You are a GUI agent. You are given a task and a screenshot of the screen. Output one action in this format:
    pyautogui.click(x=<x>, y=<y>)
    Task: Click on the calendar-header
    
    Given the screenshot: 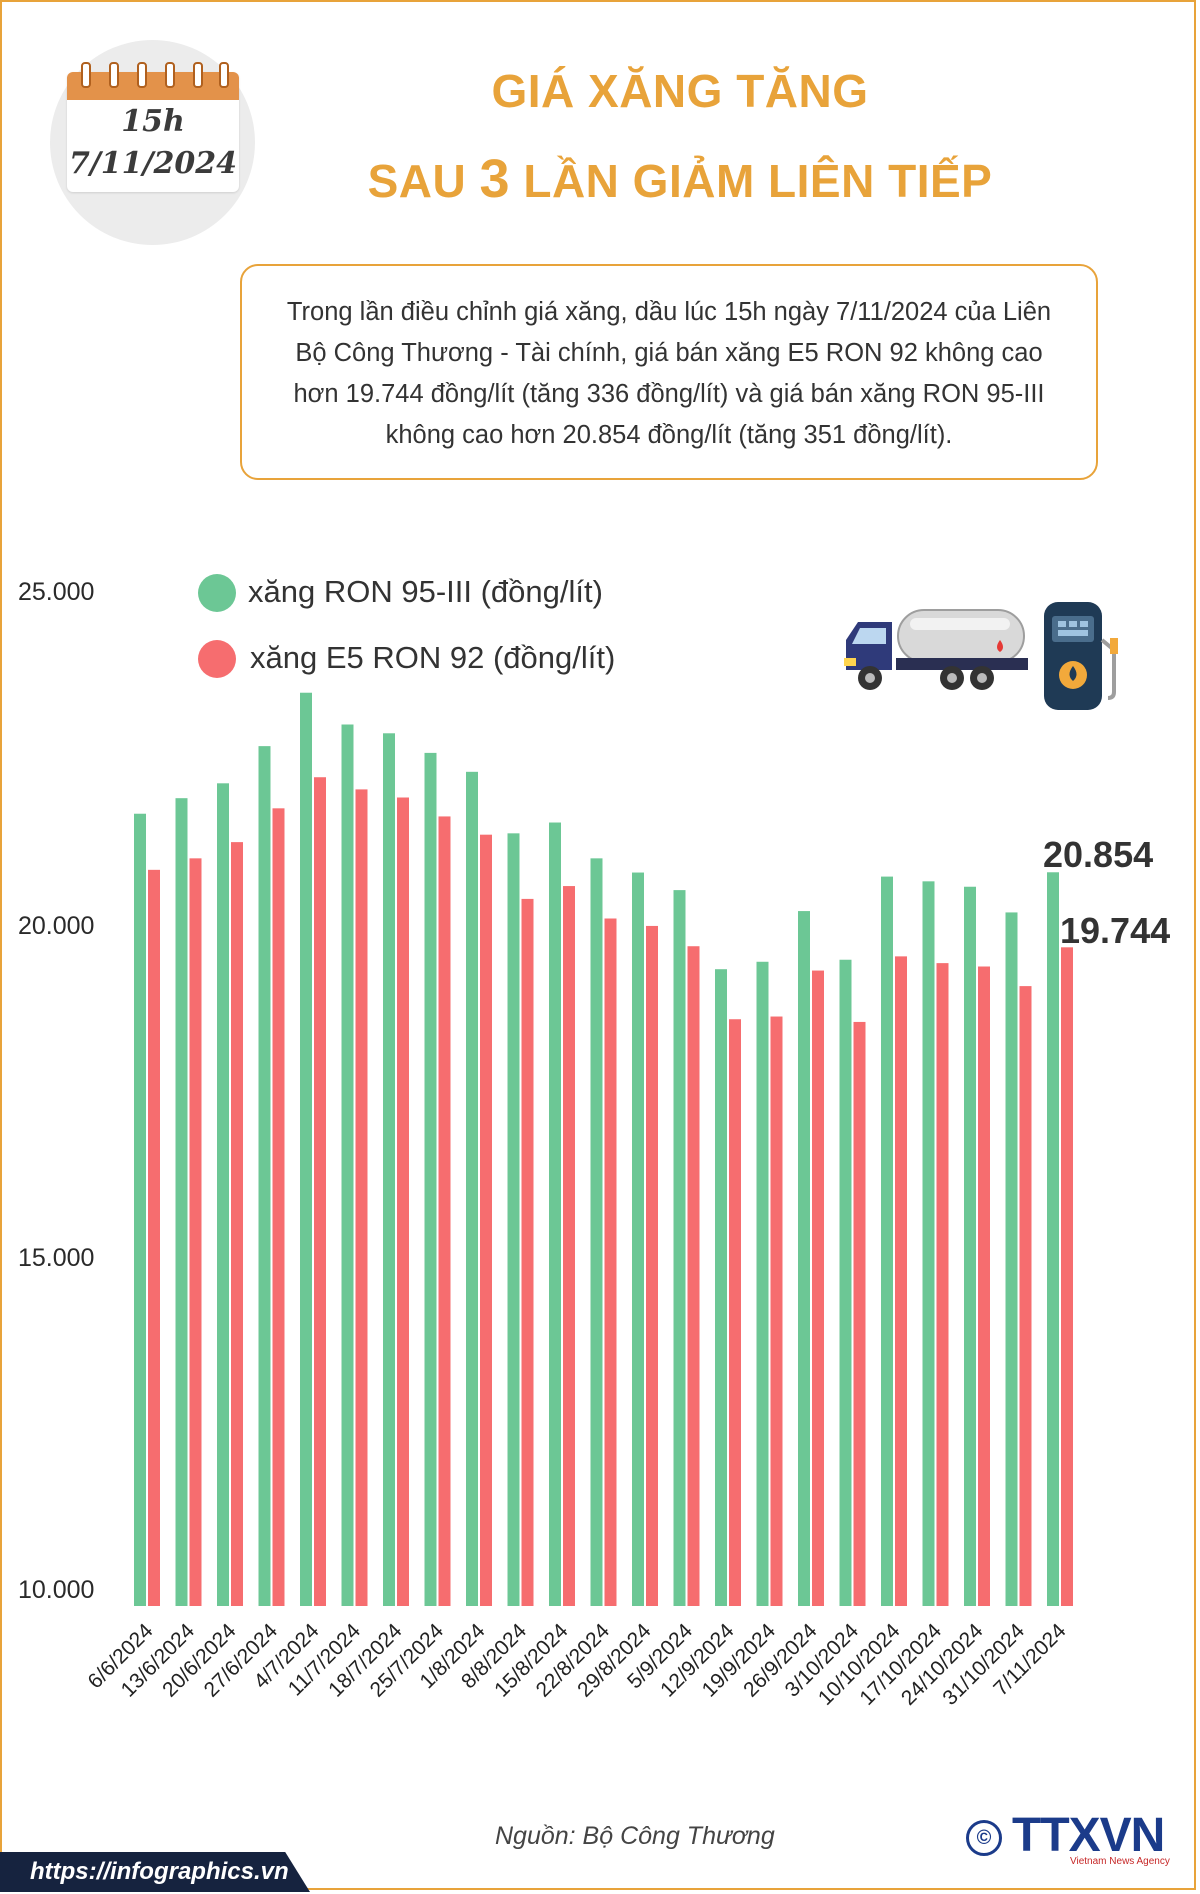 What is the action you would take?
    pyautogui.click(x=153, y=86)
    